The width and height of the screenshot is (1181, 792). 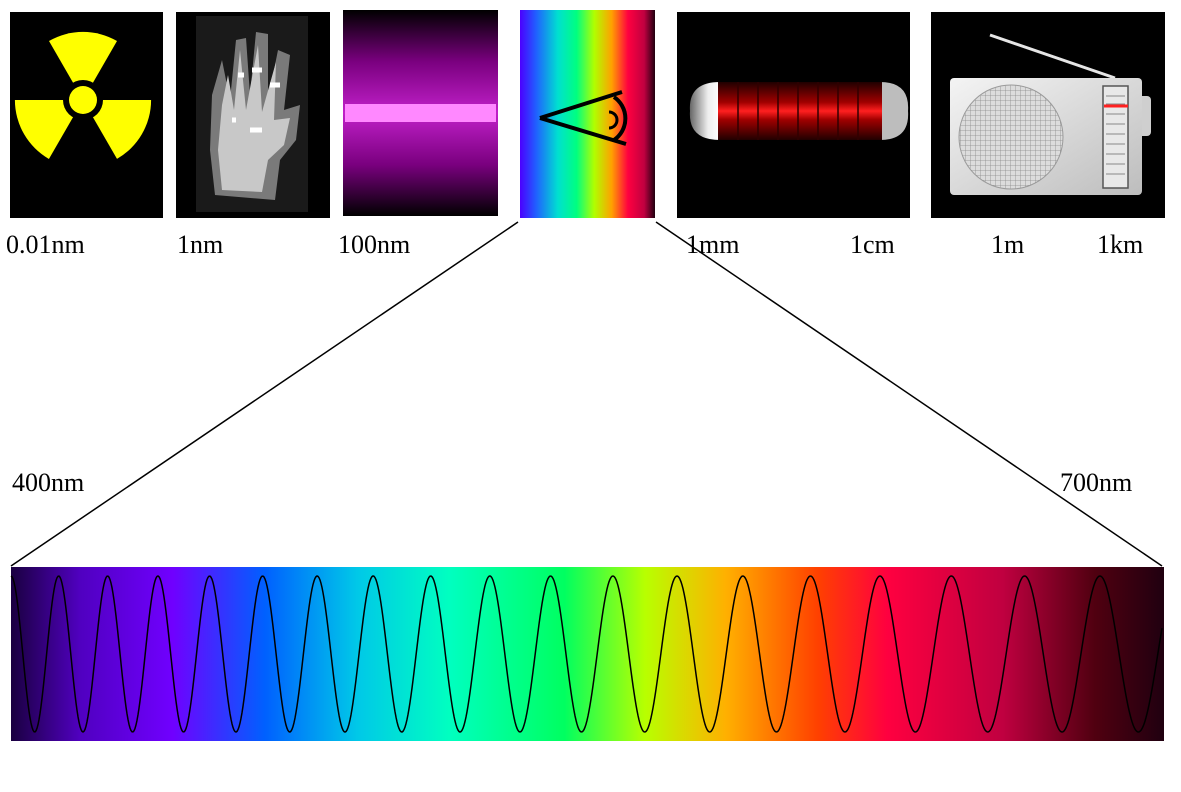 I want to click on radio-panel, so click(x=1048, y=115).